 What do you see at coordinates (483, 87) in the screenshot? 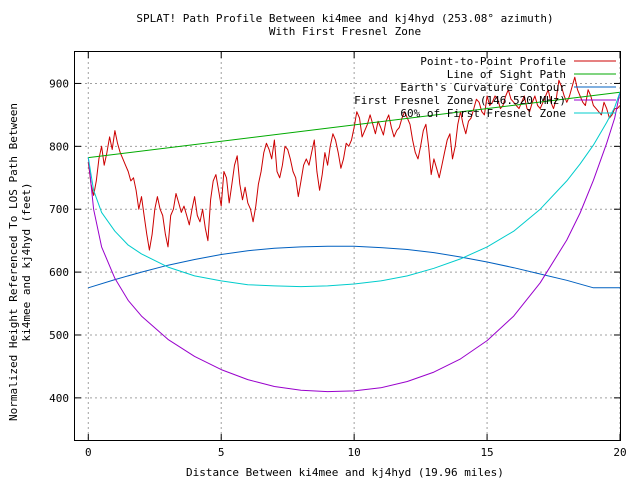
I see `legend-label: Earth's Curvature Contour` at bounding box center [483, 87].